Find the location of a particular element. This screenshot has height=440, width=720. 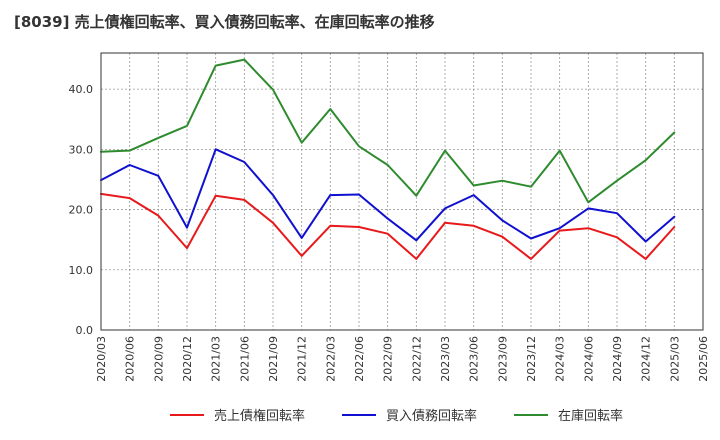

x-tick-label: 2023/09 is located at coordinates (502, 359).